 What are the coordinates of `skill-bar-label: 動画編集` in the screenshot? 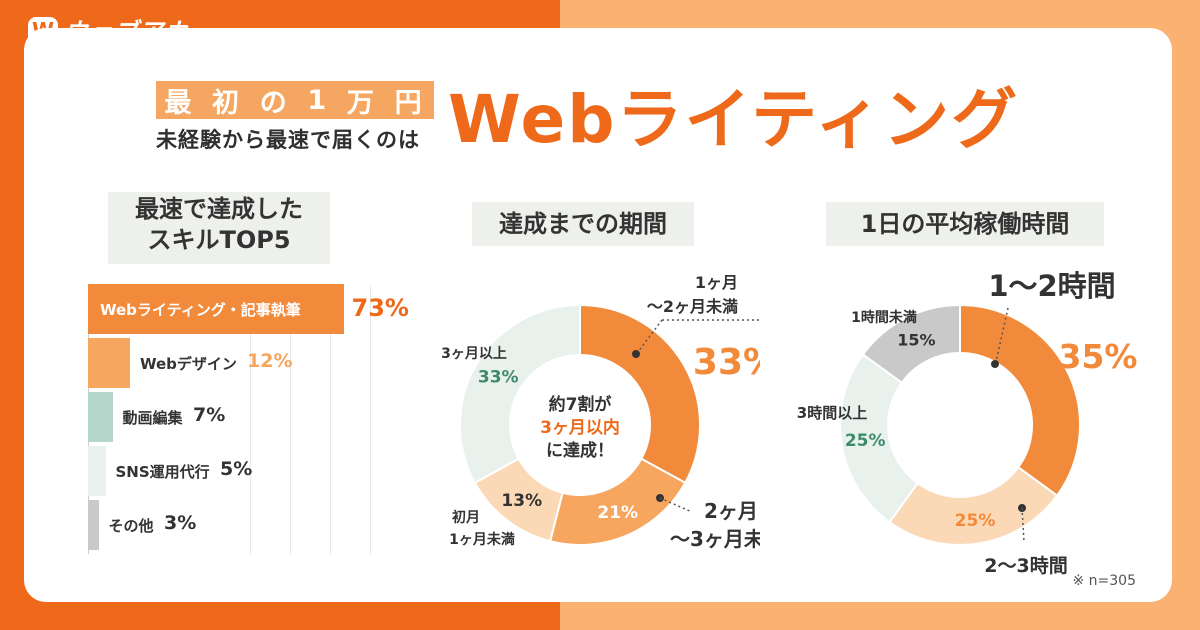 It's located at (152, 418).